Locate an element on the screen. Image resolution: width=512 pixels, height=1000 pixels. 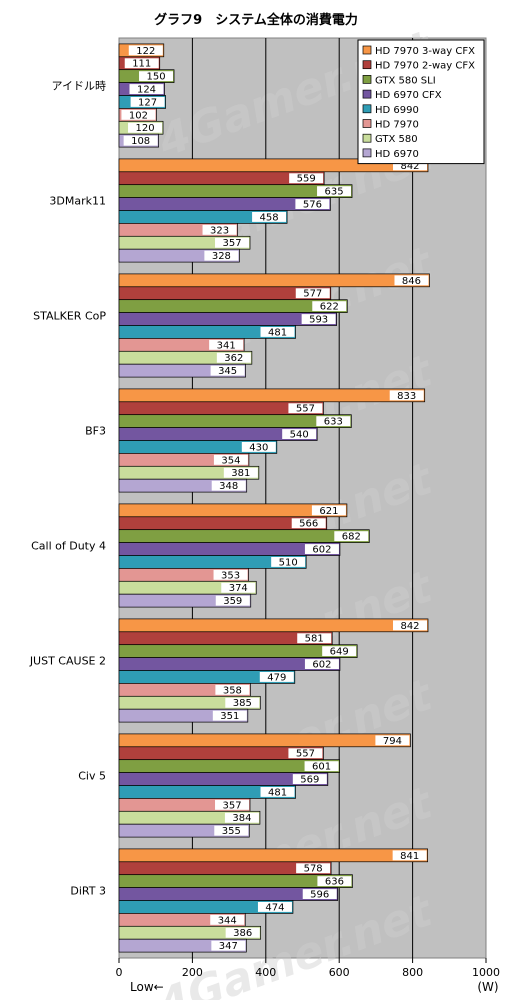
value-label: 354 is located at coordinates (230, 460).